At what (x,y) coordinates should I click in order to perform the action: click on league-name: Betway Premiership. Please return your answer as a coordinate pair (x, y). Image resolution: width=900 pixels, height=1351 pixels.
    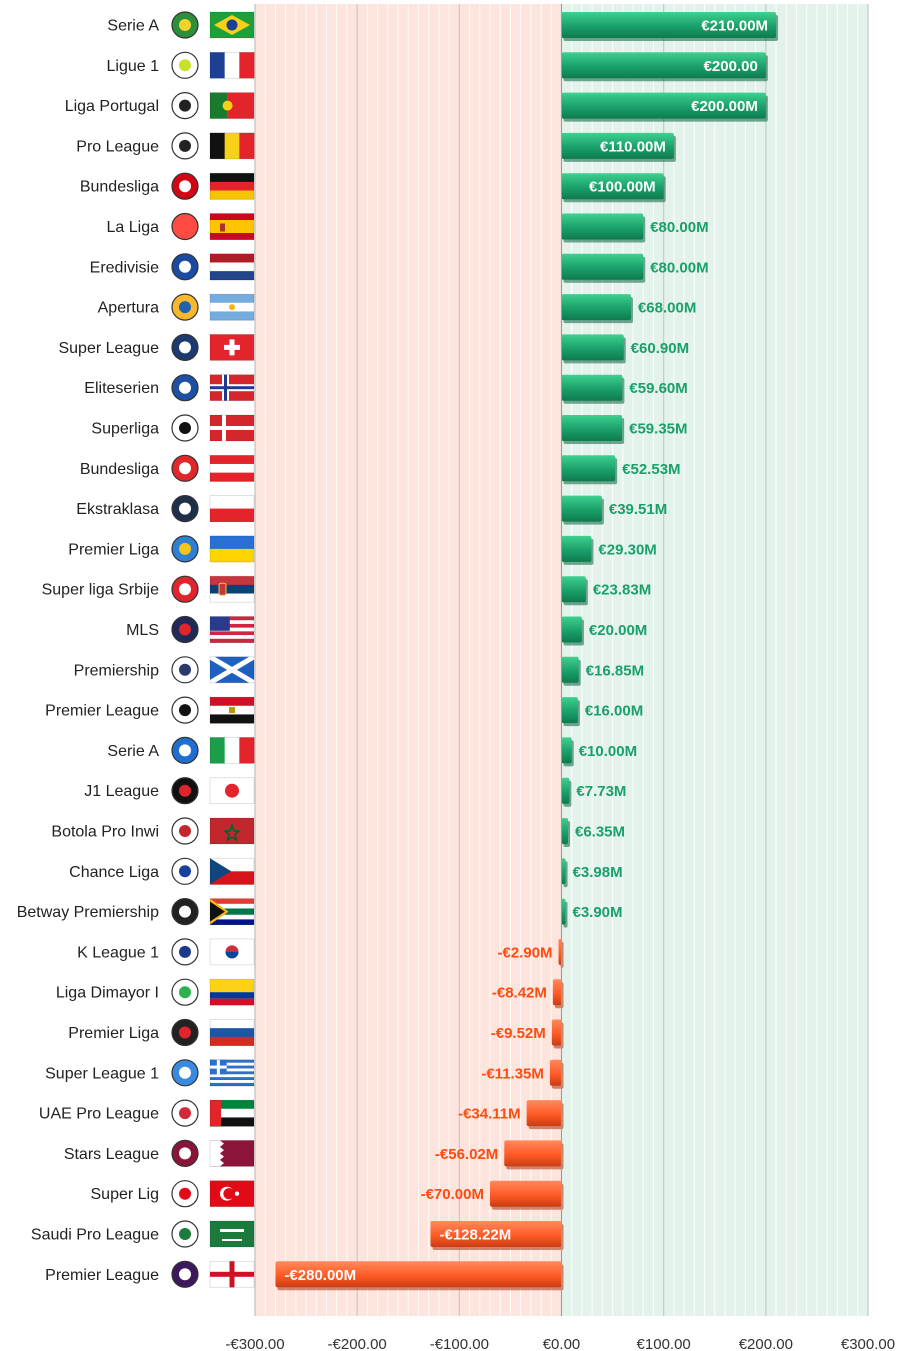
    Looking at the image, I should click on (88, 912).